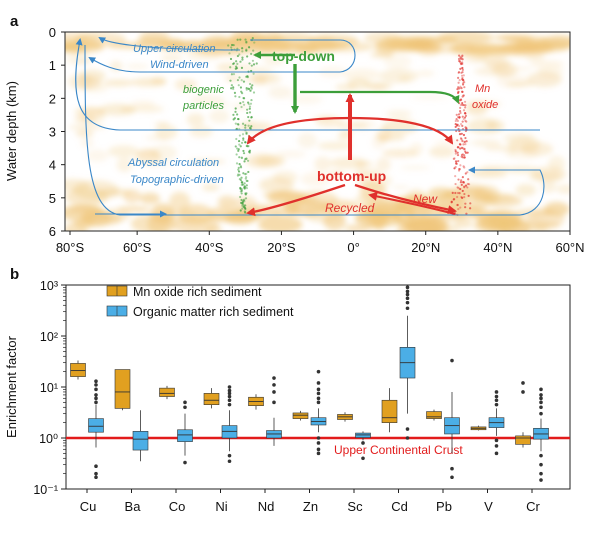 Image resolution: width=600 pixels, height=533 pixels. I want to click on legend-item-mn: Mn oxide rich sediment, so click(184, 292).